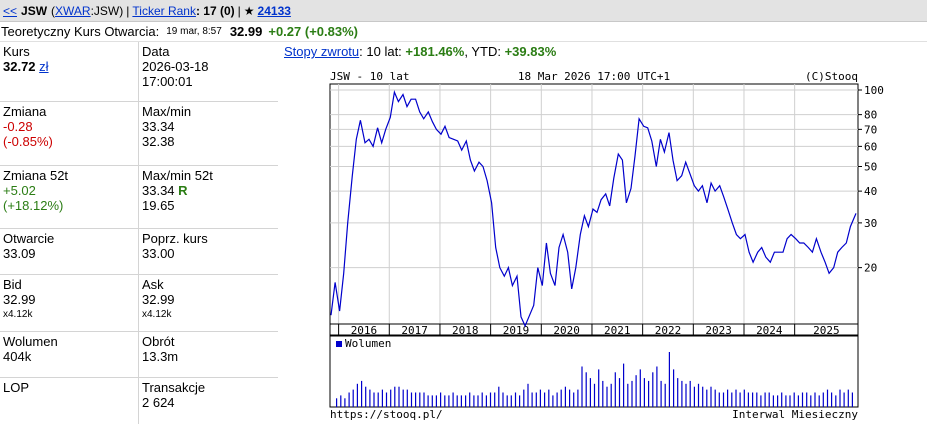 This screenshot has height=424, width=927. What do you see at coordinates (364, 330) in the screenshot?
I see `x-tick-label: 2016` at bounding box center [364, 330].